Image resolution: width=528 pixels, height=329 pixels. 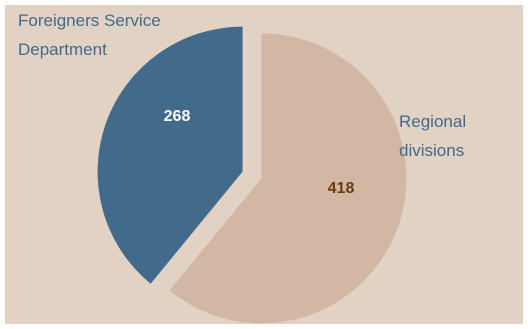 I want to click on slice-label-foreigners-line-1: Foreigners Service, so click(x=89, y=20).